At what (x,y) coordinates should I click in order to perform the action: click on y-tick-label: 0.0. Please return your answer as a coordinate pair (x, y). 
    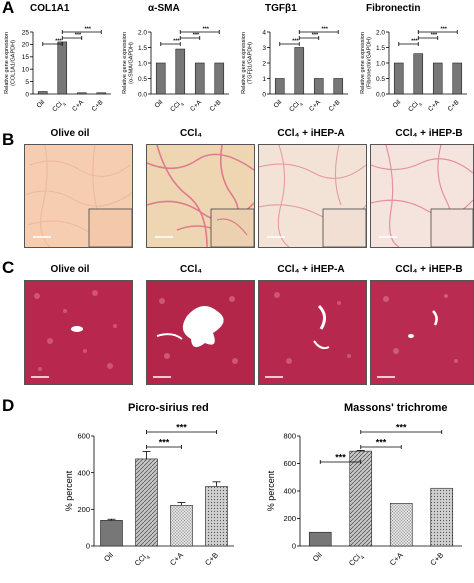
    Looking at the image, I should click on (380, 94).